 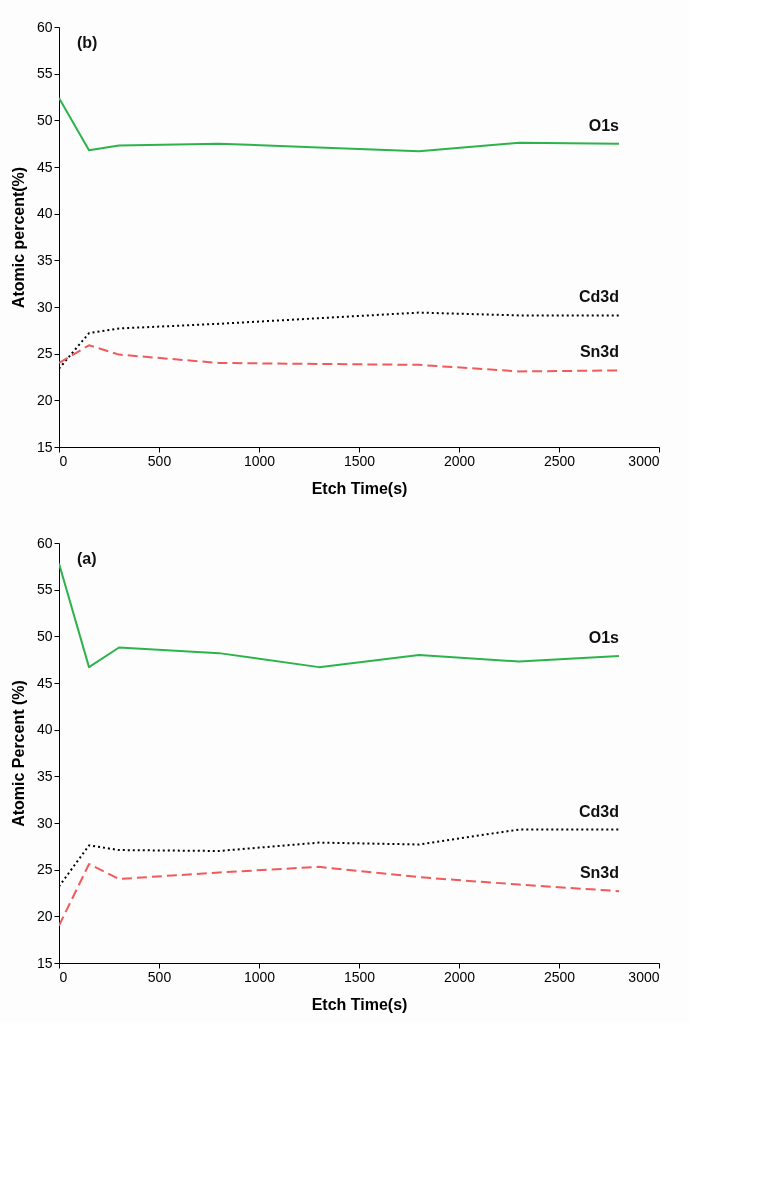 I want to click on annotation: (b), so click(x=87, y=42).